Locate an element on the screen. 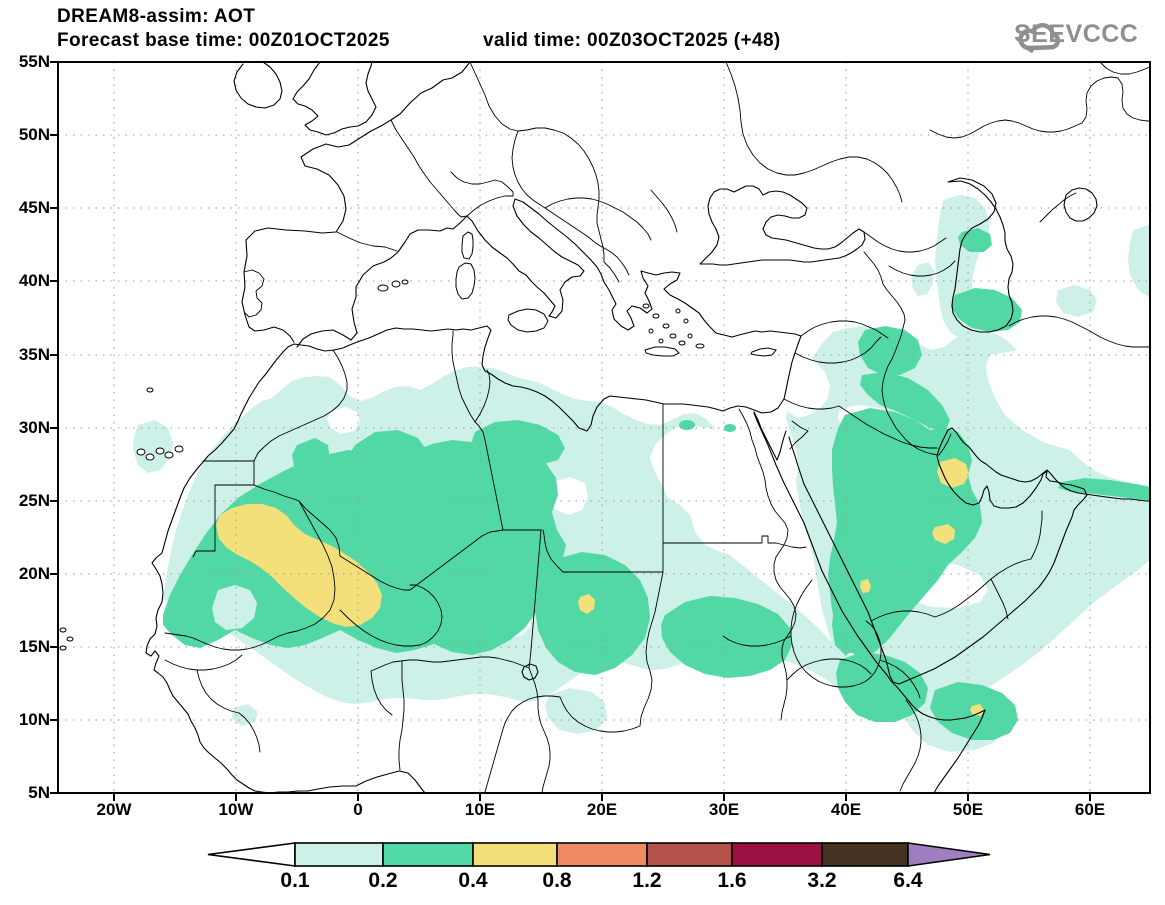 The height and width of the screenshot is (905, 1165). border-kazakhstan is located at coordinates (1039, 142).